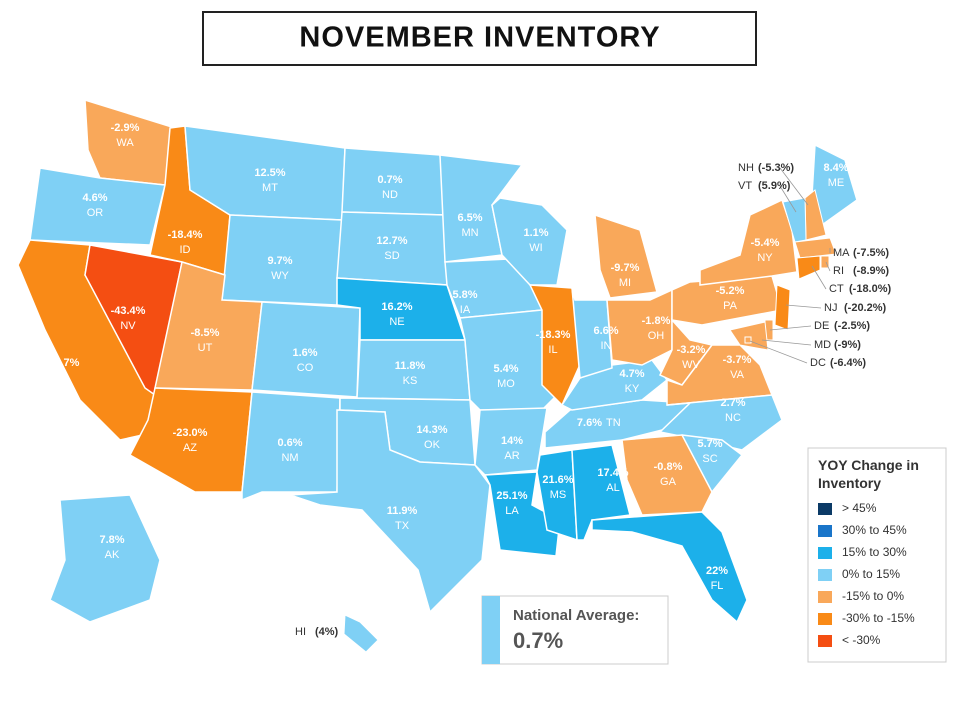 The image size is (960, 720). Describe the element at coordinates (205, 348) in the screenshot. I see `state-name: UT` at that location.